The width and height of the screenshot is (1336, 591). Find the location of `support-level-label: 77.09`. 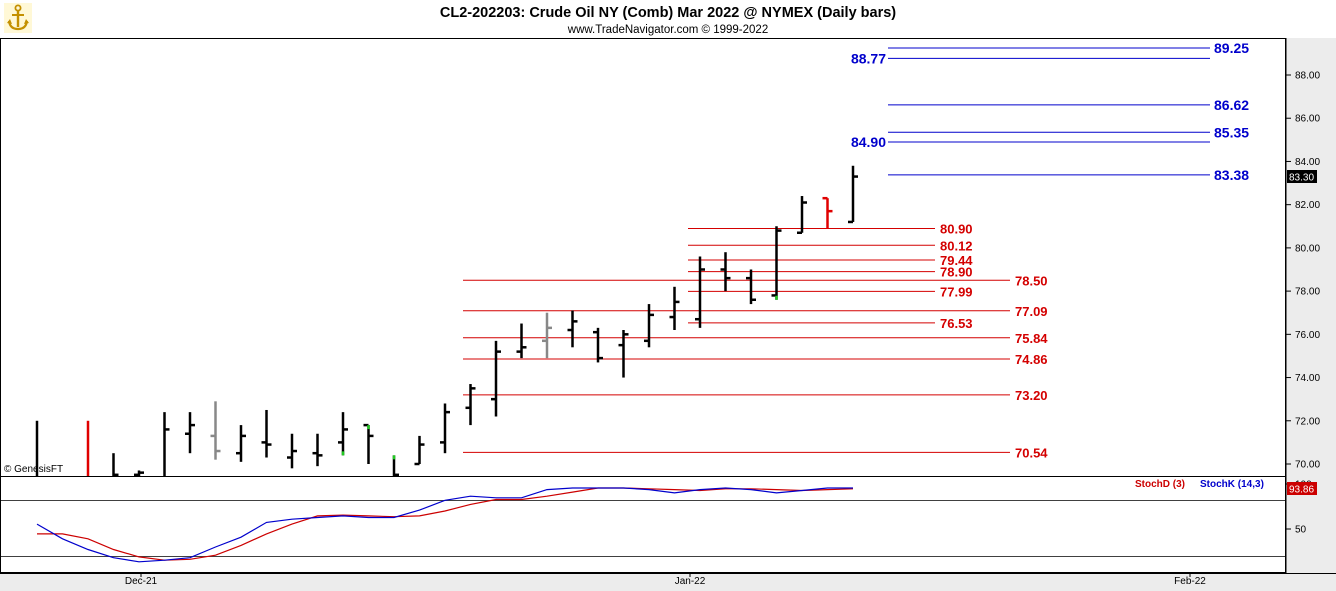

support-level-label: 77.09 is located at coordinates (1031, 311).